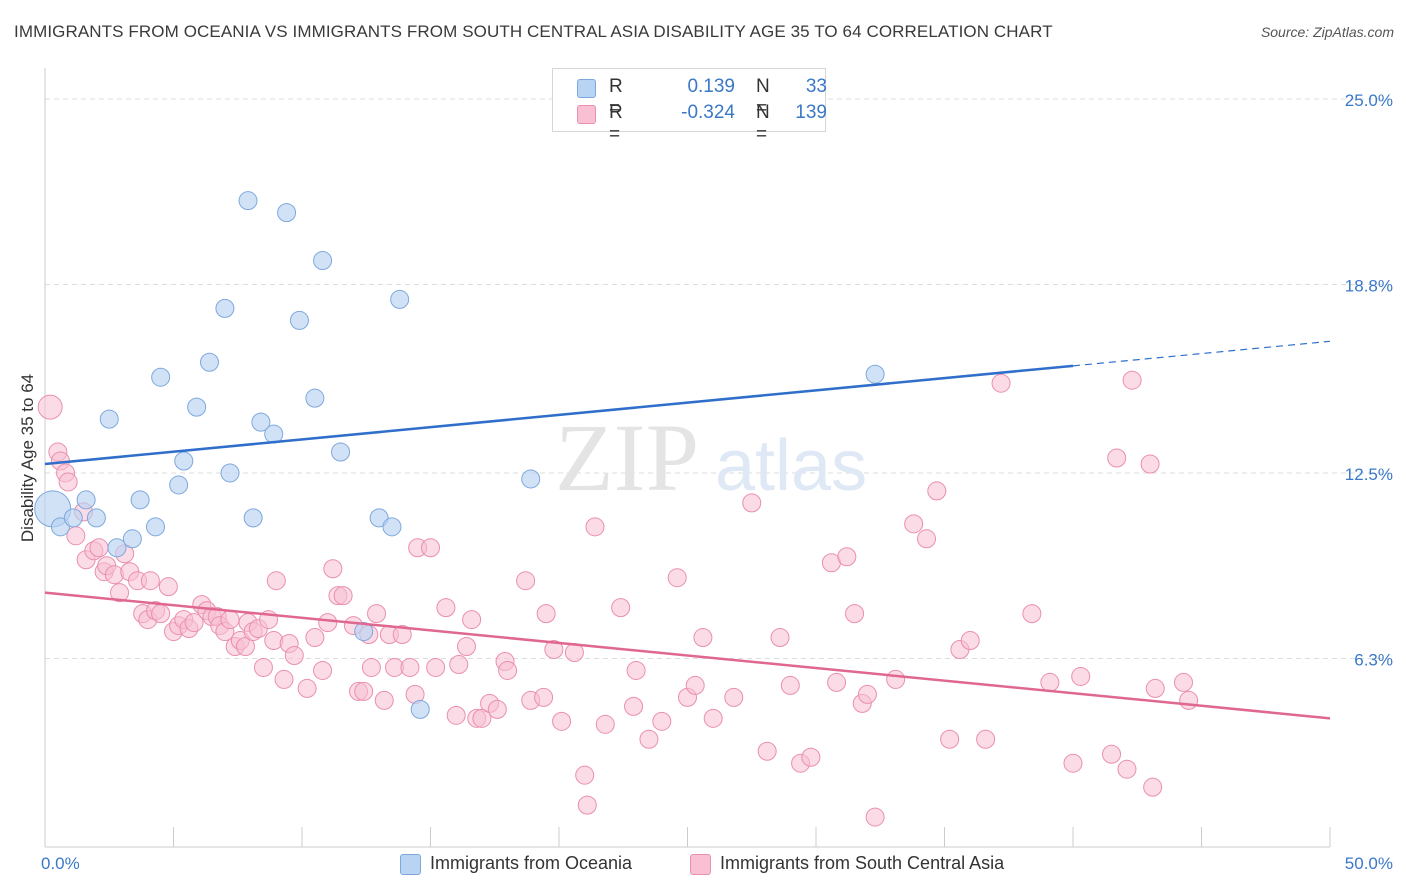 The width and height of the screenshot is (1406, 892). I want to click on bottom-legend-swatch-south-central-asia, so click(700, 864).